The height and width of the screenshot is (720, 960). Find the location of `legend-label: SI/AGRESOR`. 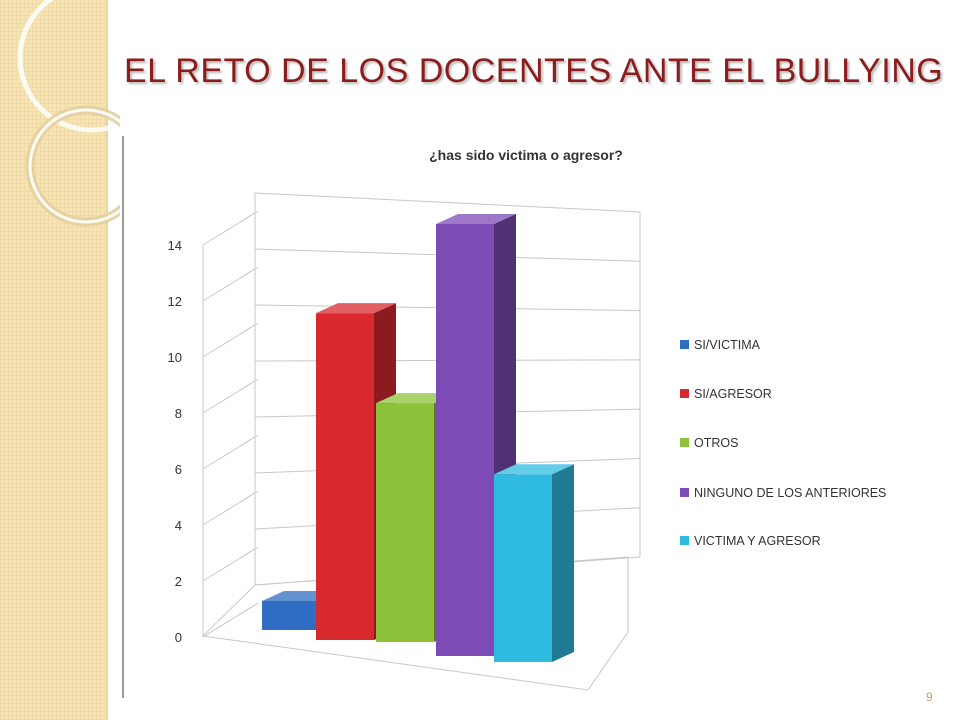

legend-label: SI/AGRESOR is located at coordinates (733, 394).